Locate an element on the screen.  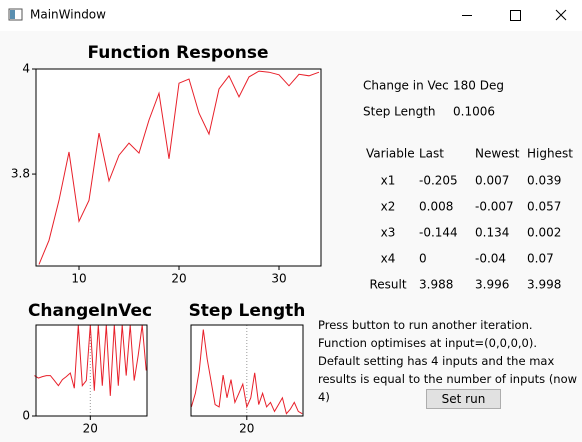
table-cell: 0.057 is located at coordinates (544, 207).